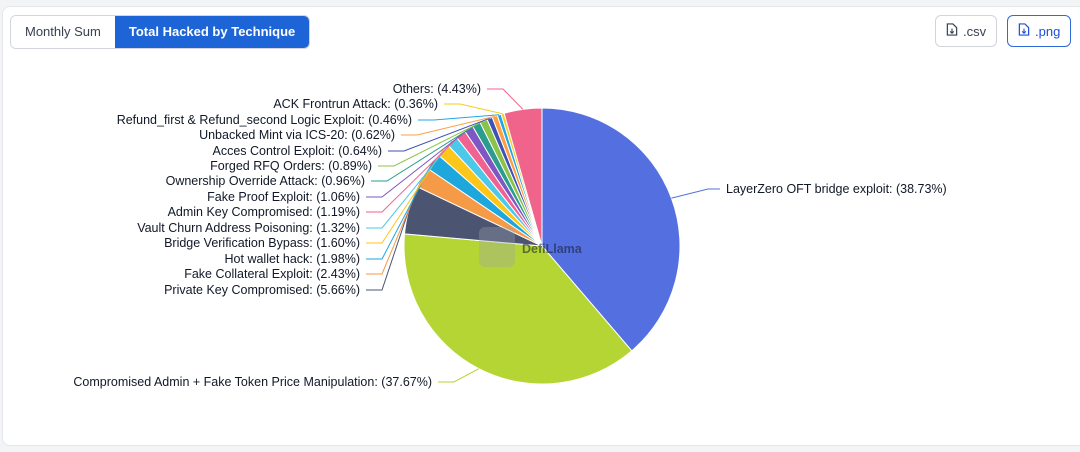 The image size is (1080, 452). What do you see at coordinates (297, 151) in the screenshot?
I see `slice-label: Acces Control Exploit: (0.64%)` at bounding box center [297, 151].